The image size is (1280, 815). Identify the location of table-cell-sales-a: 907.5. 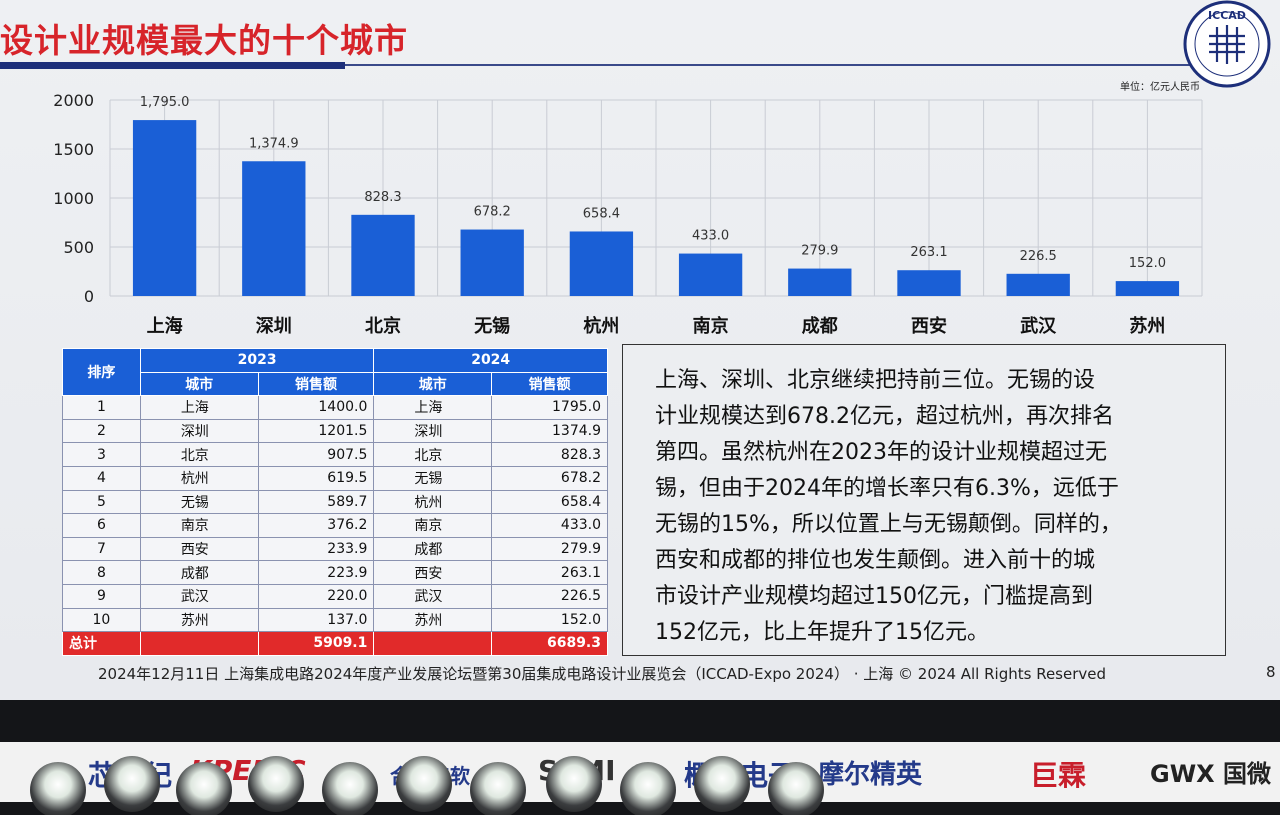
(316, 454).